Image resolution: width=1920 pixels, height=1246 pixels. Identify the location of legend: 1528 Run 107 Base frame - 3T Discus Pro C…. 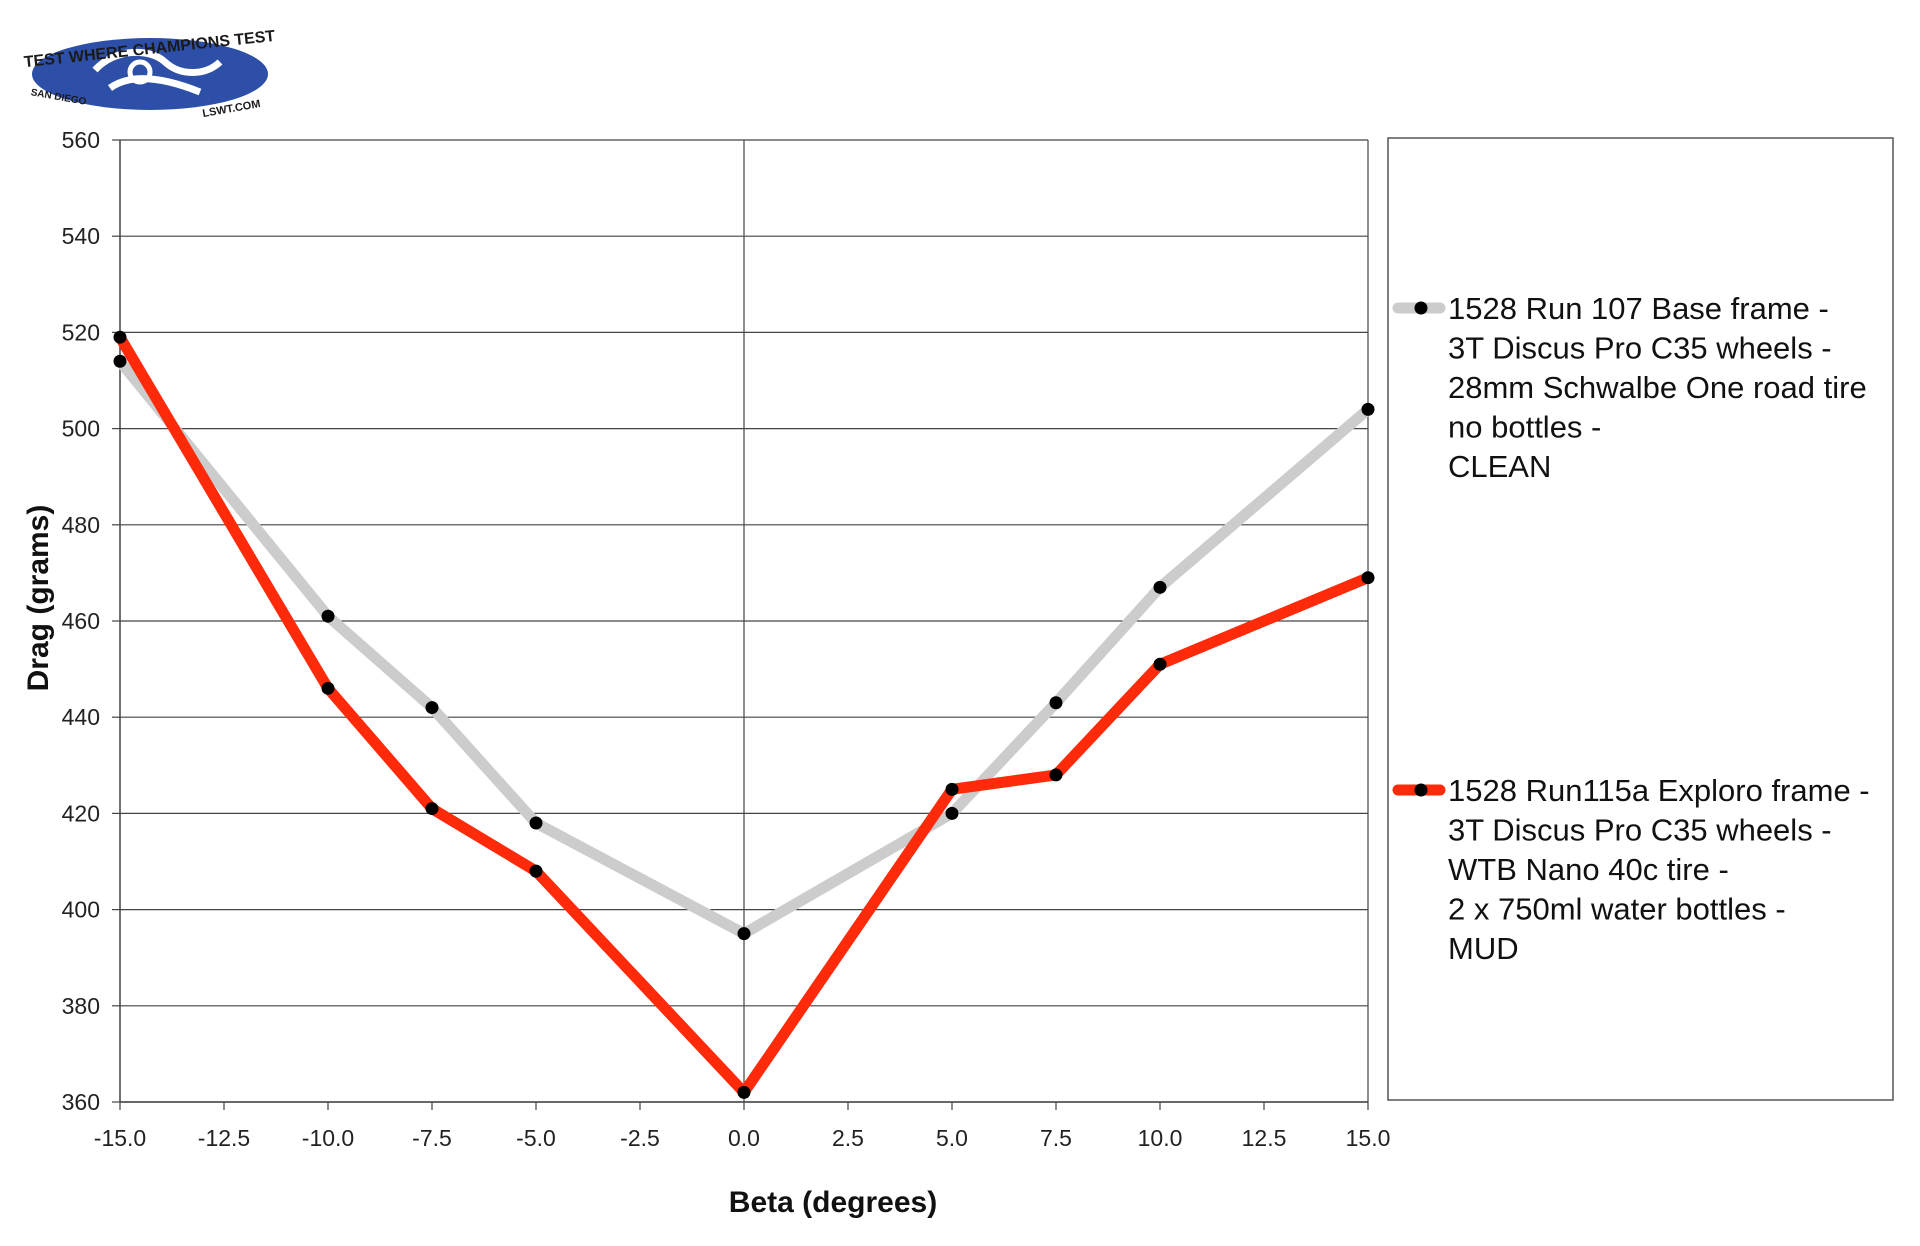
(1631, 628).